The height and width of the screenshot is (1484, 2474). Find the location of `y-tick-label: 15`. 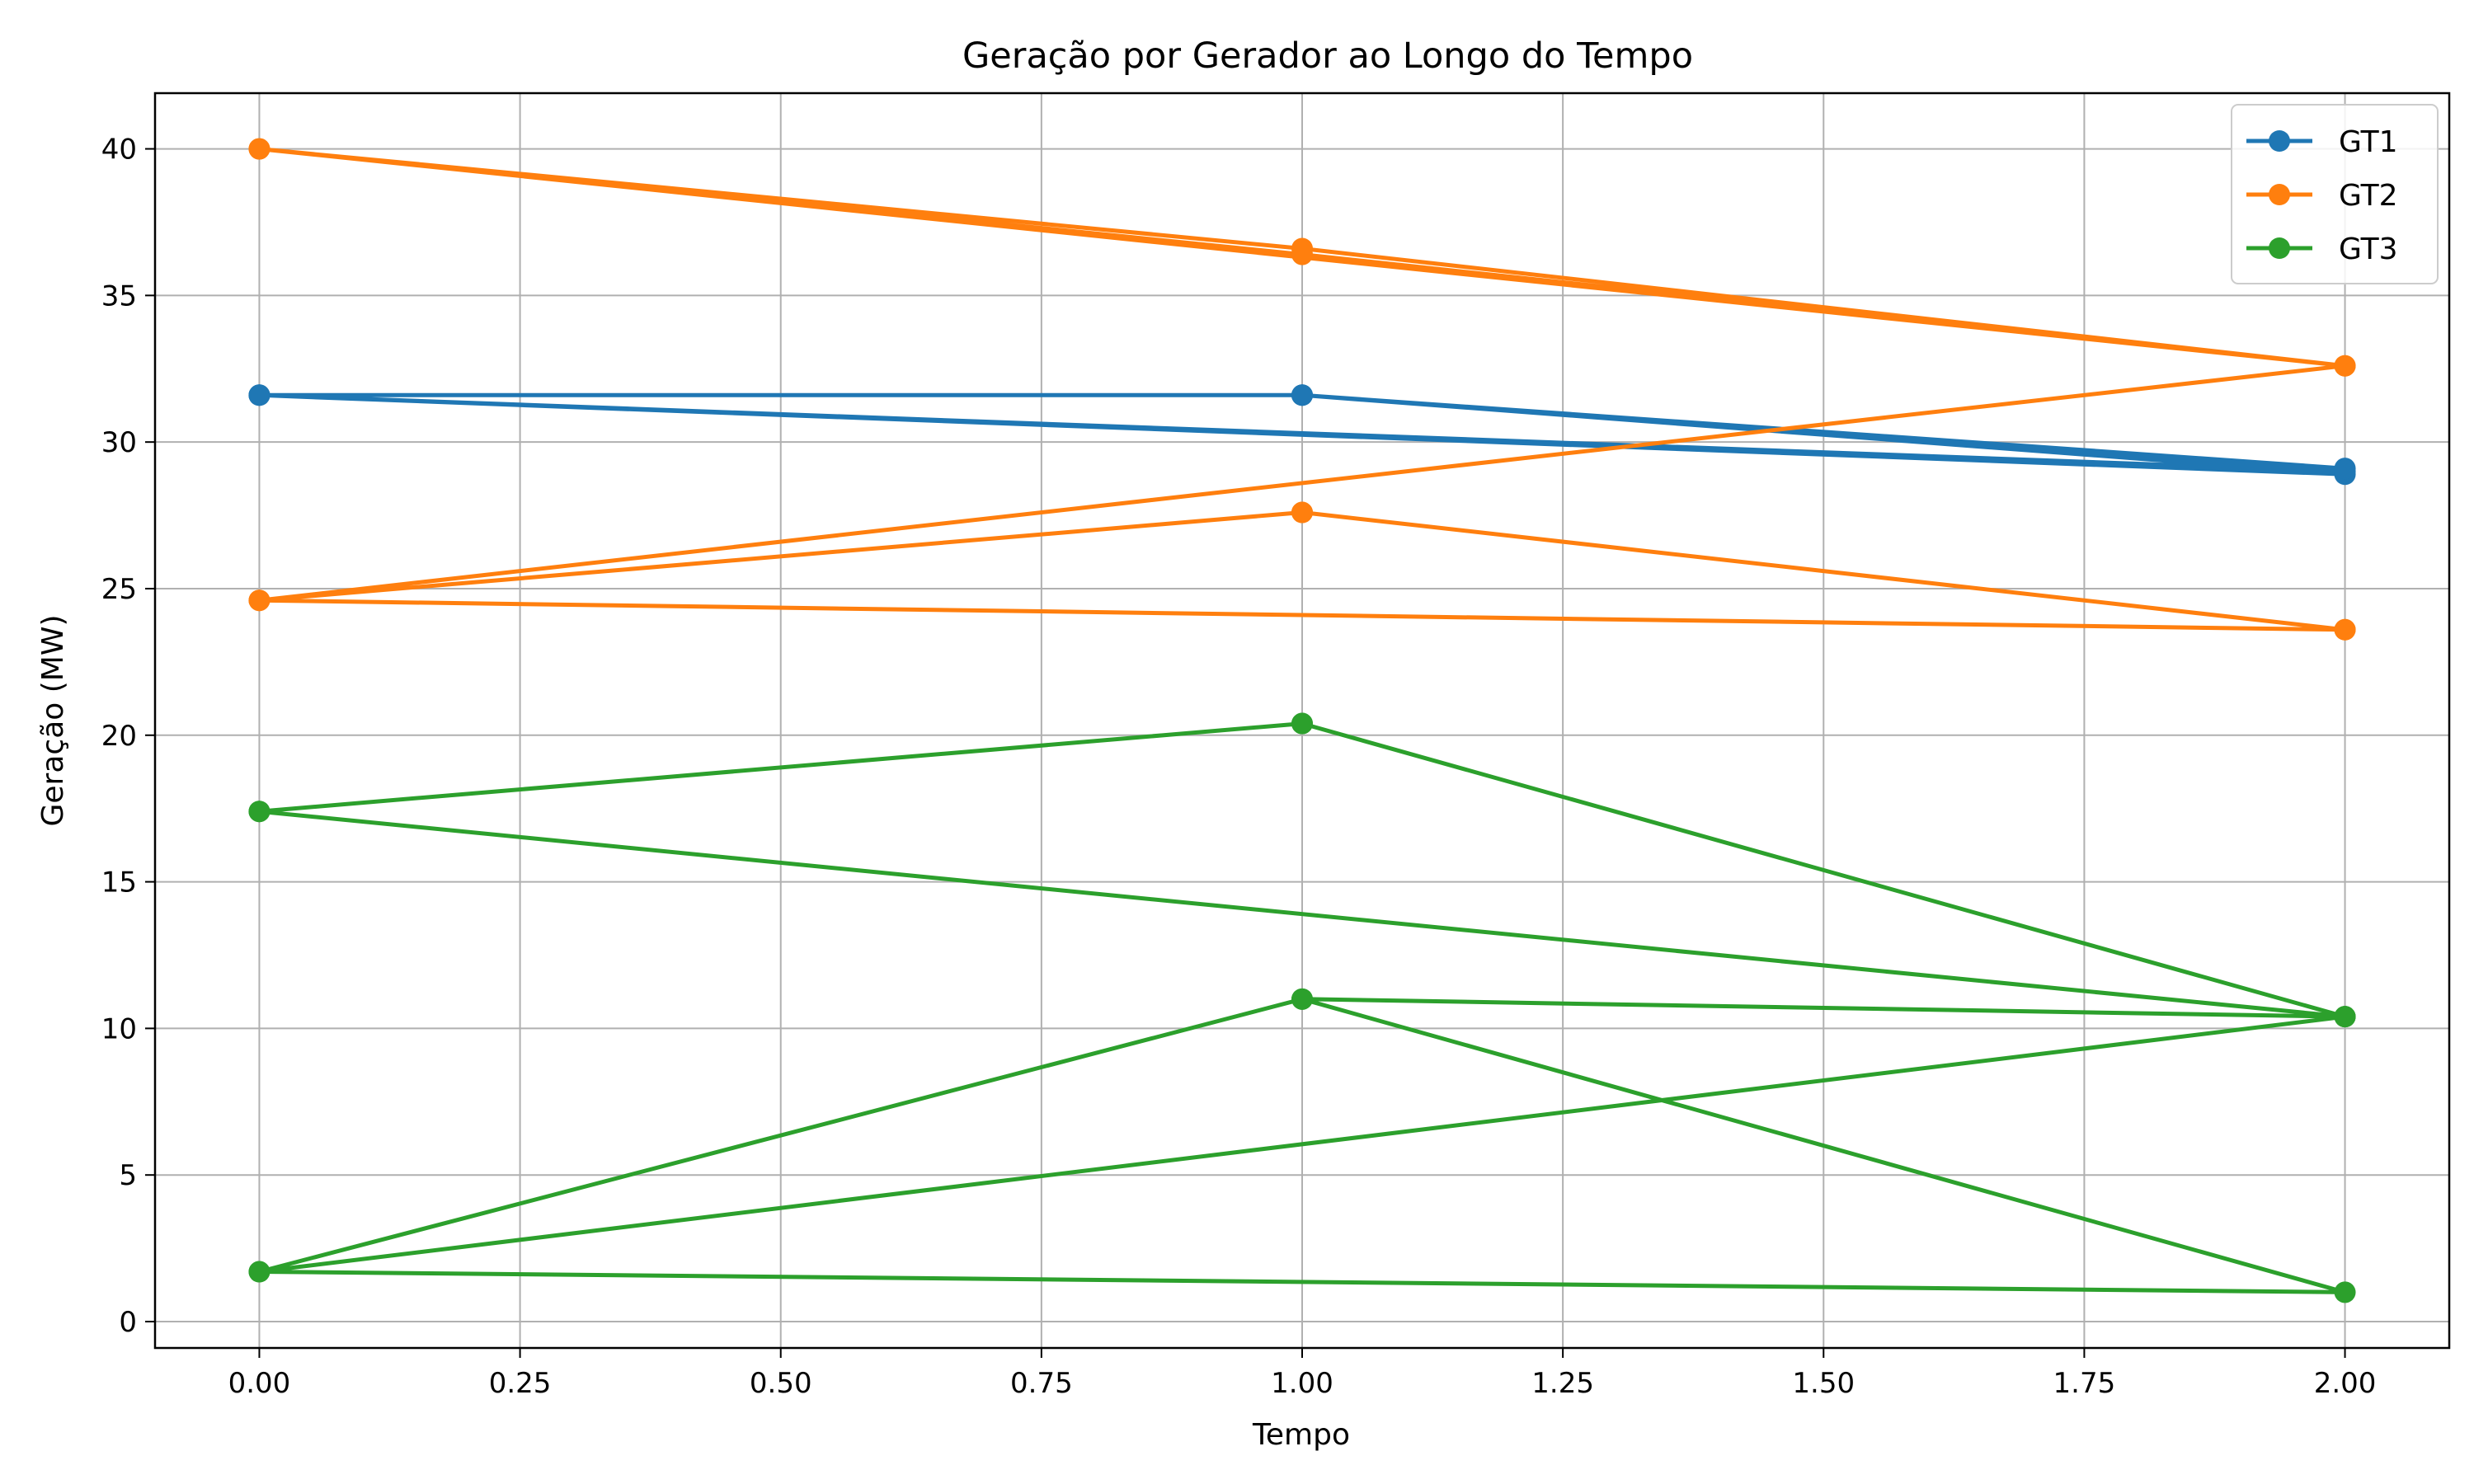

y-tick-label: 15 is located at coordinates (119, 882).